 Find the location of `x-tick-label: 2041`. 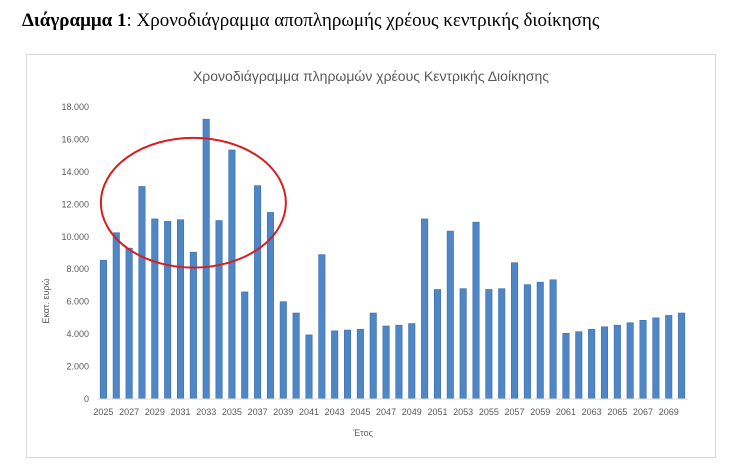

x-tick-label: 2041 is located at coordinates (309, 412).